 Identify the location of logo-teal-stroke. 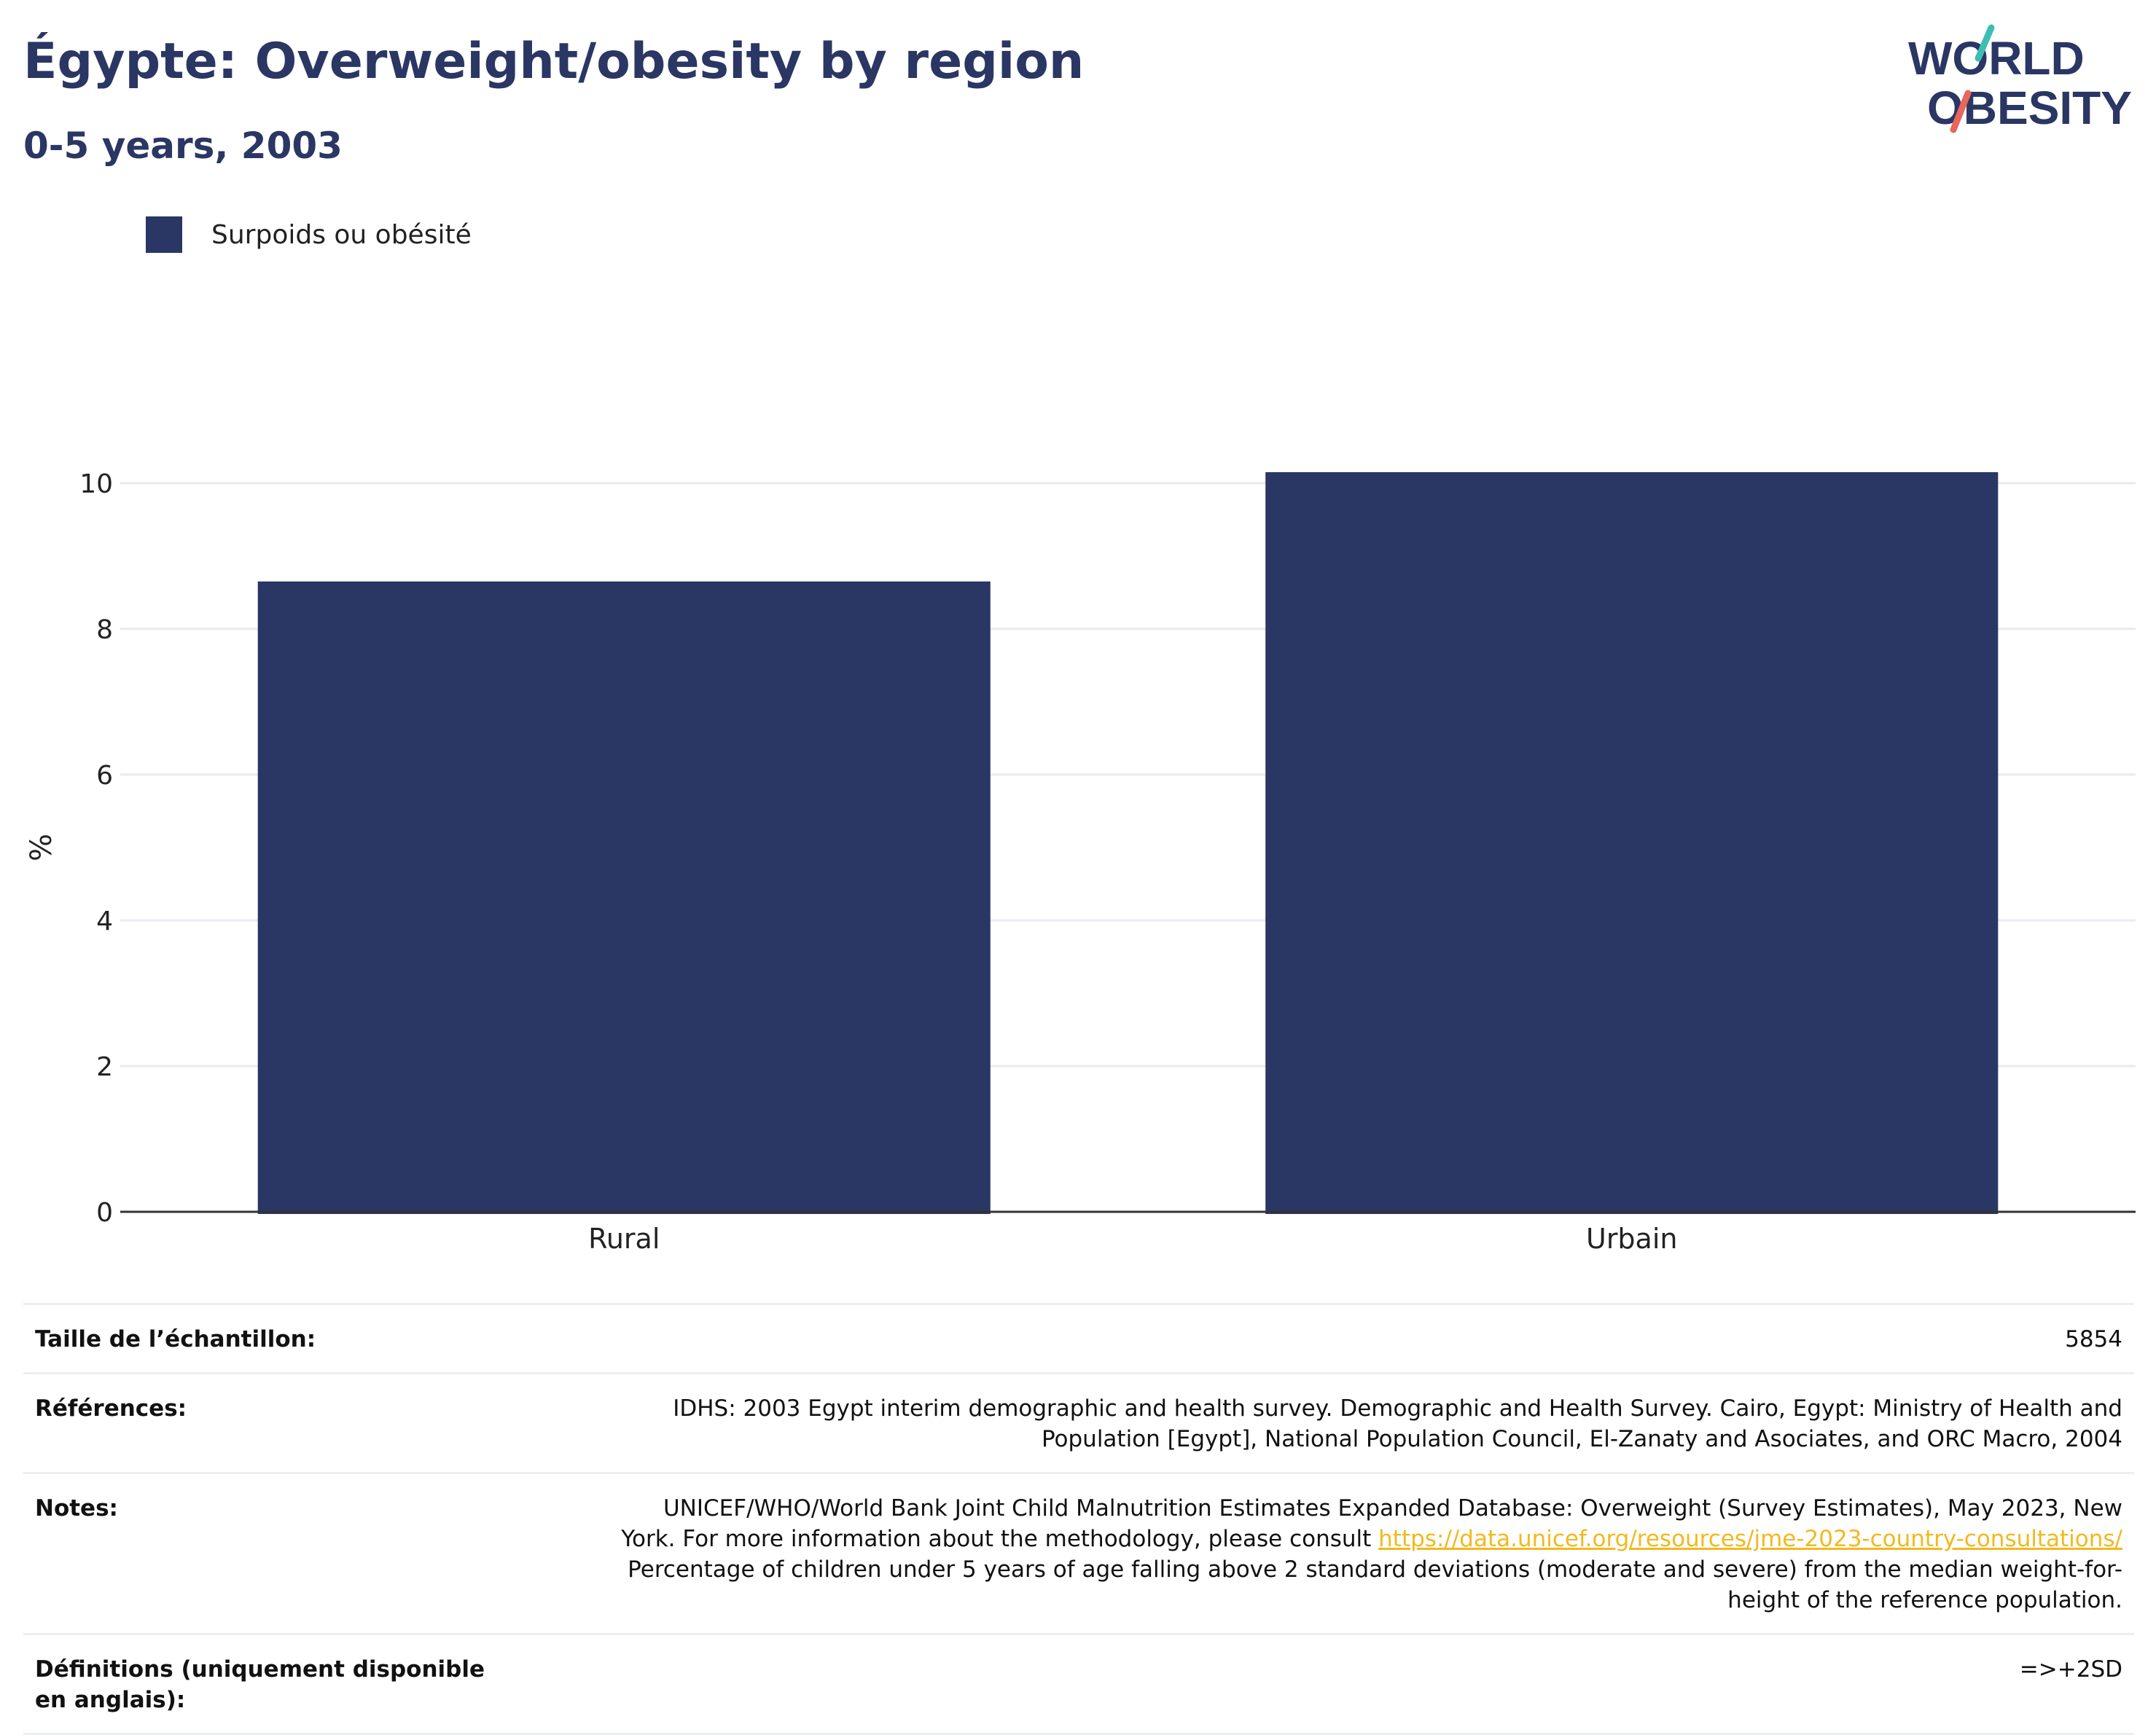
(1985, 43).